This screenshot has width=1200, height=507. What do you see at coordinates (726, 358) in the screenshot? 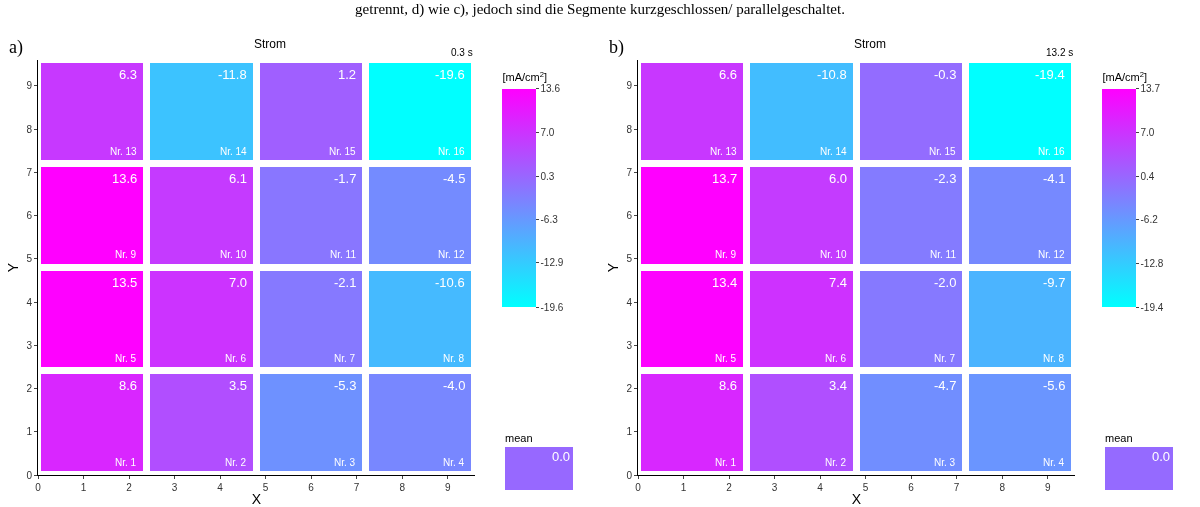
I see `annotation: Nr. 5` at bounding box center [726, 358].